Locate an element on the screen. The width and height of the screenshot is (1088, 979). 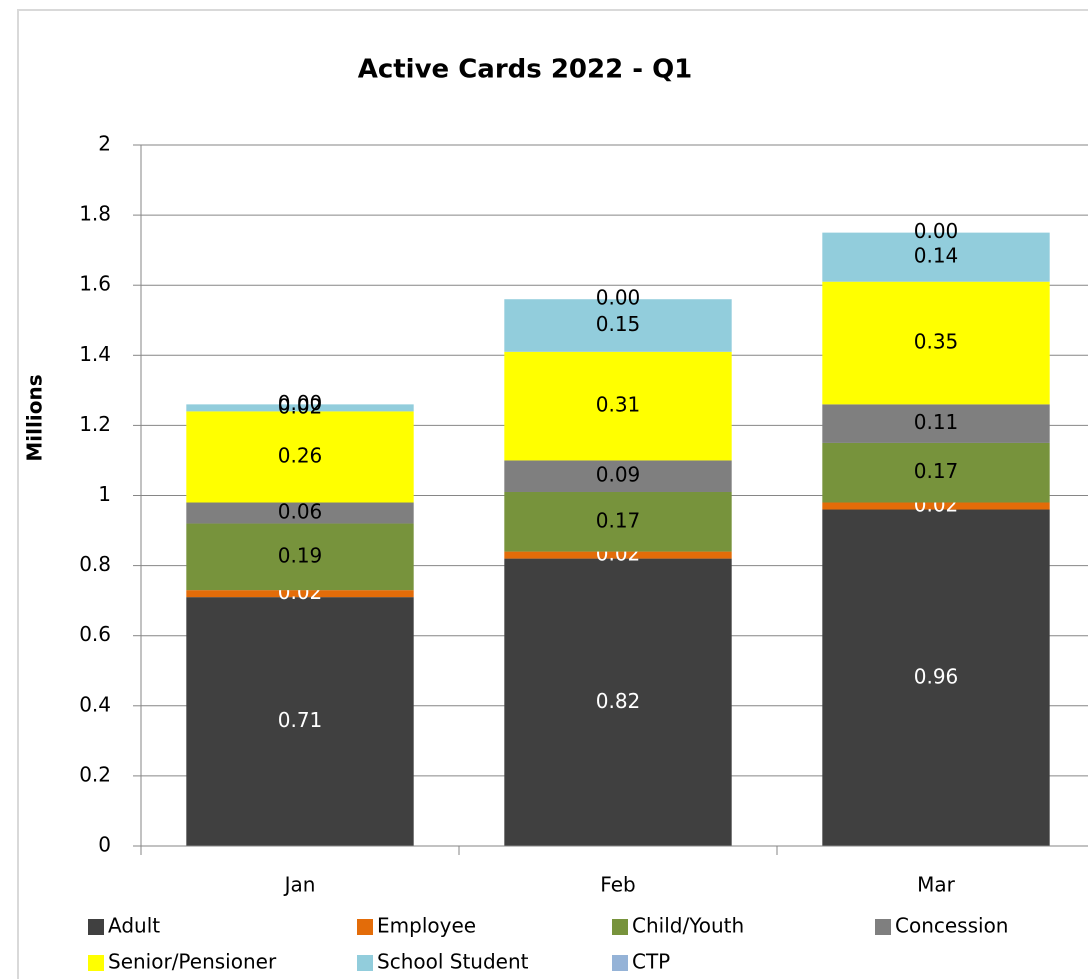
x-tick-label: Jan is located at coordinates (299, 885).